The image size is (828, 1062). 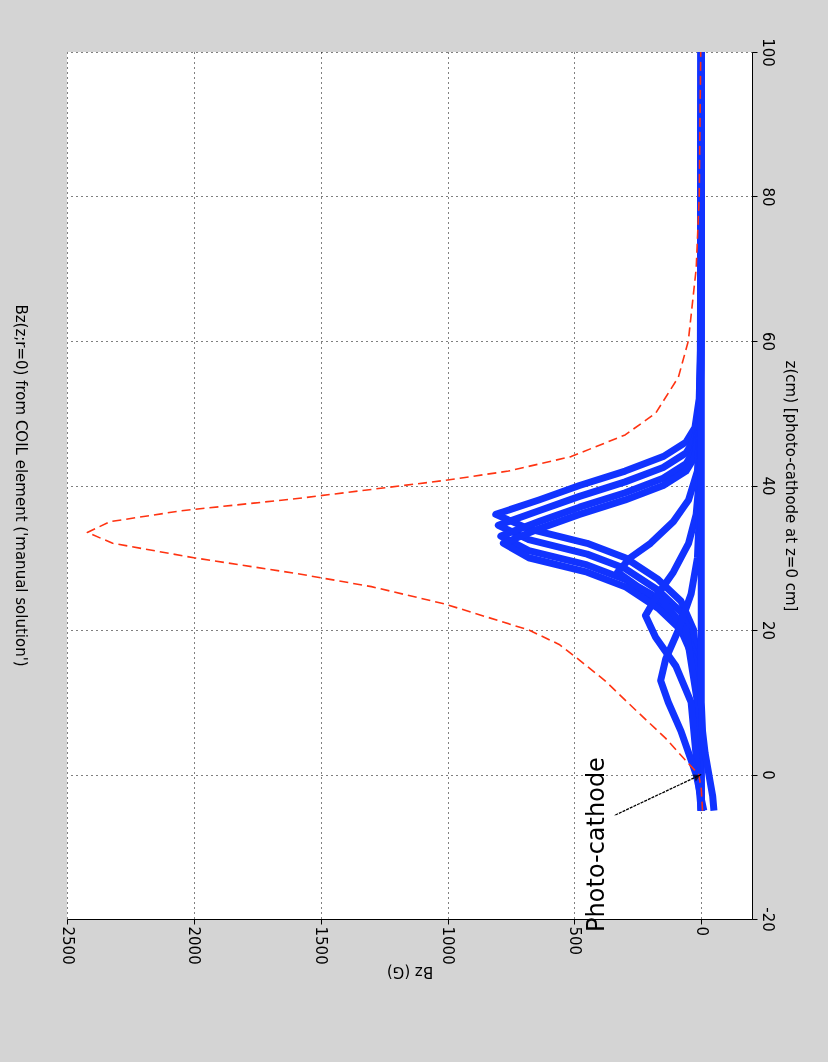 I want to click on y-tick-label: 60, so click(x=767, y=341).